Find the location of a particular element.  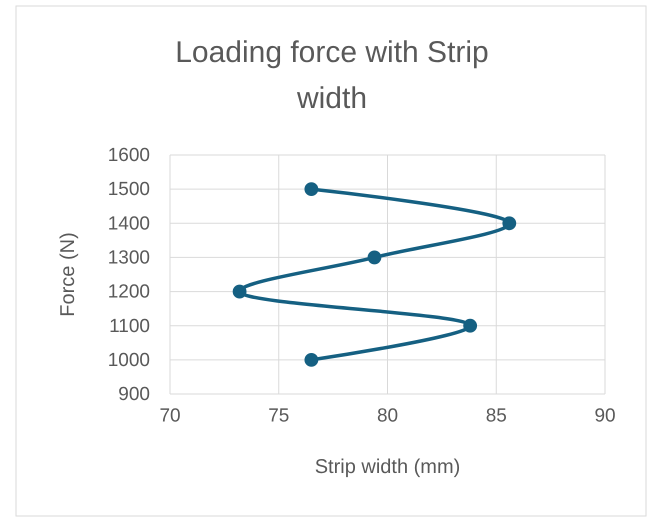

y-tick-label: 1400 is located at coordinates (129, 223).